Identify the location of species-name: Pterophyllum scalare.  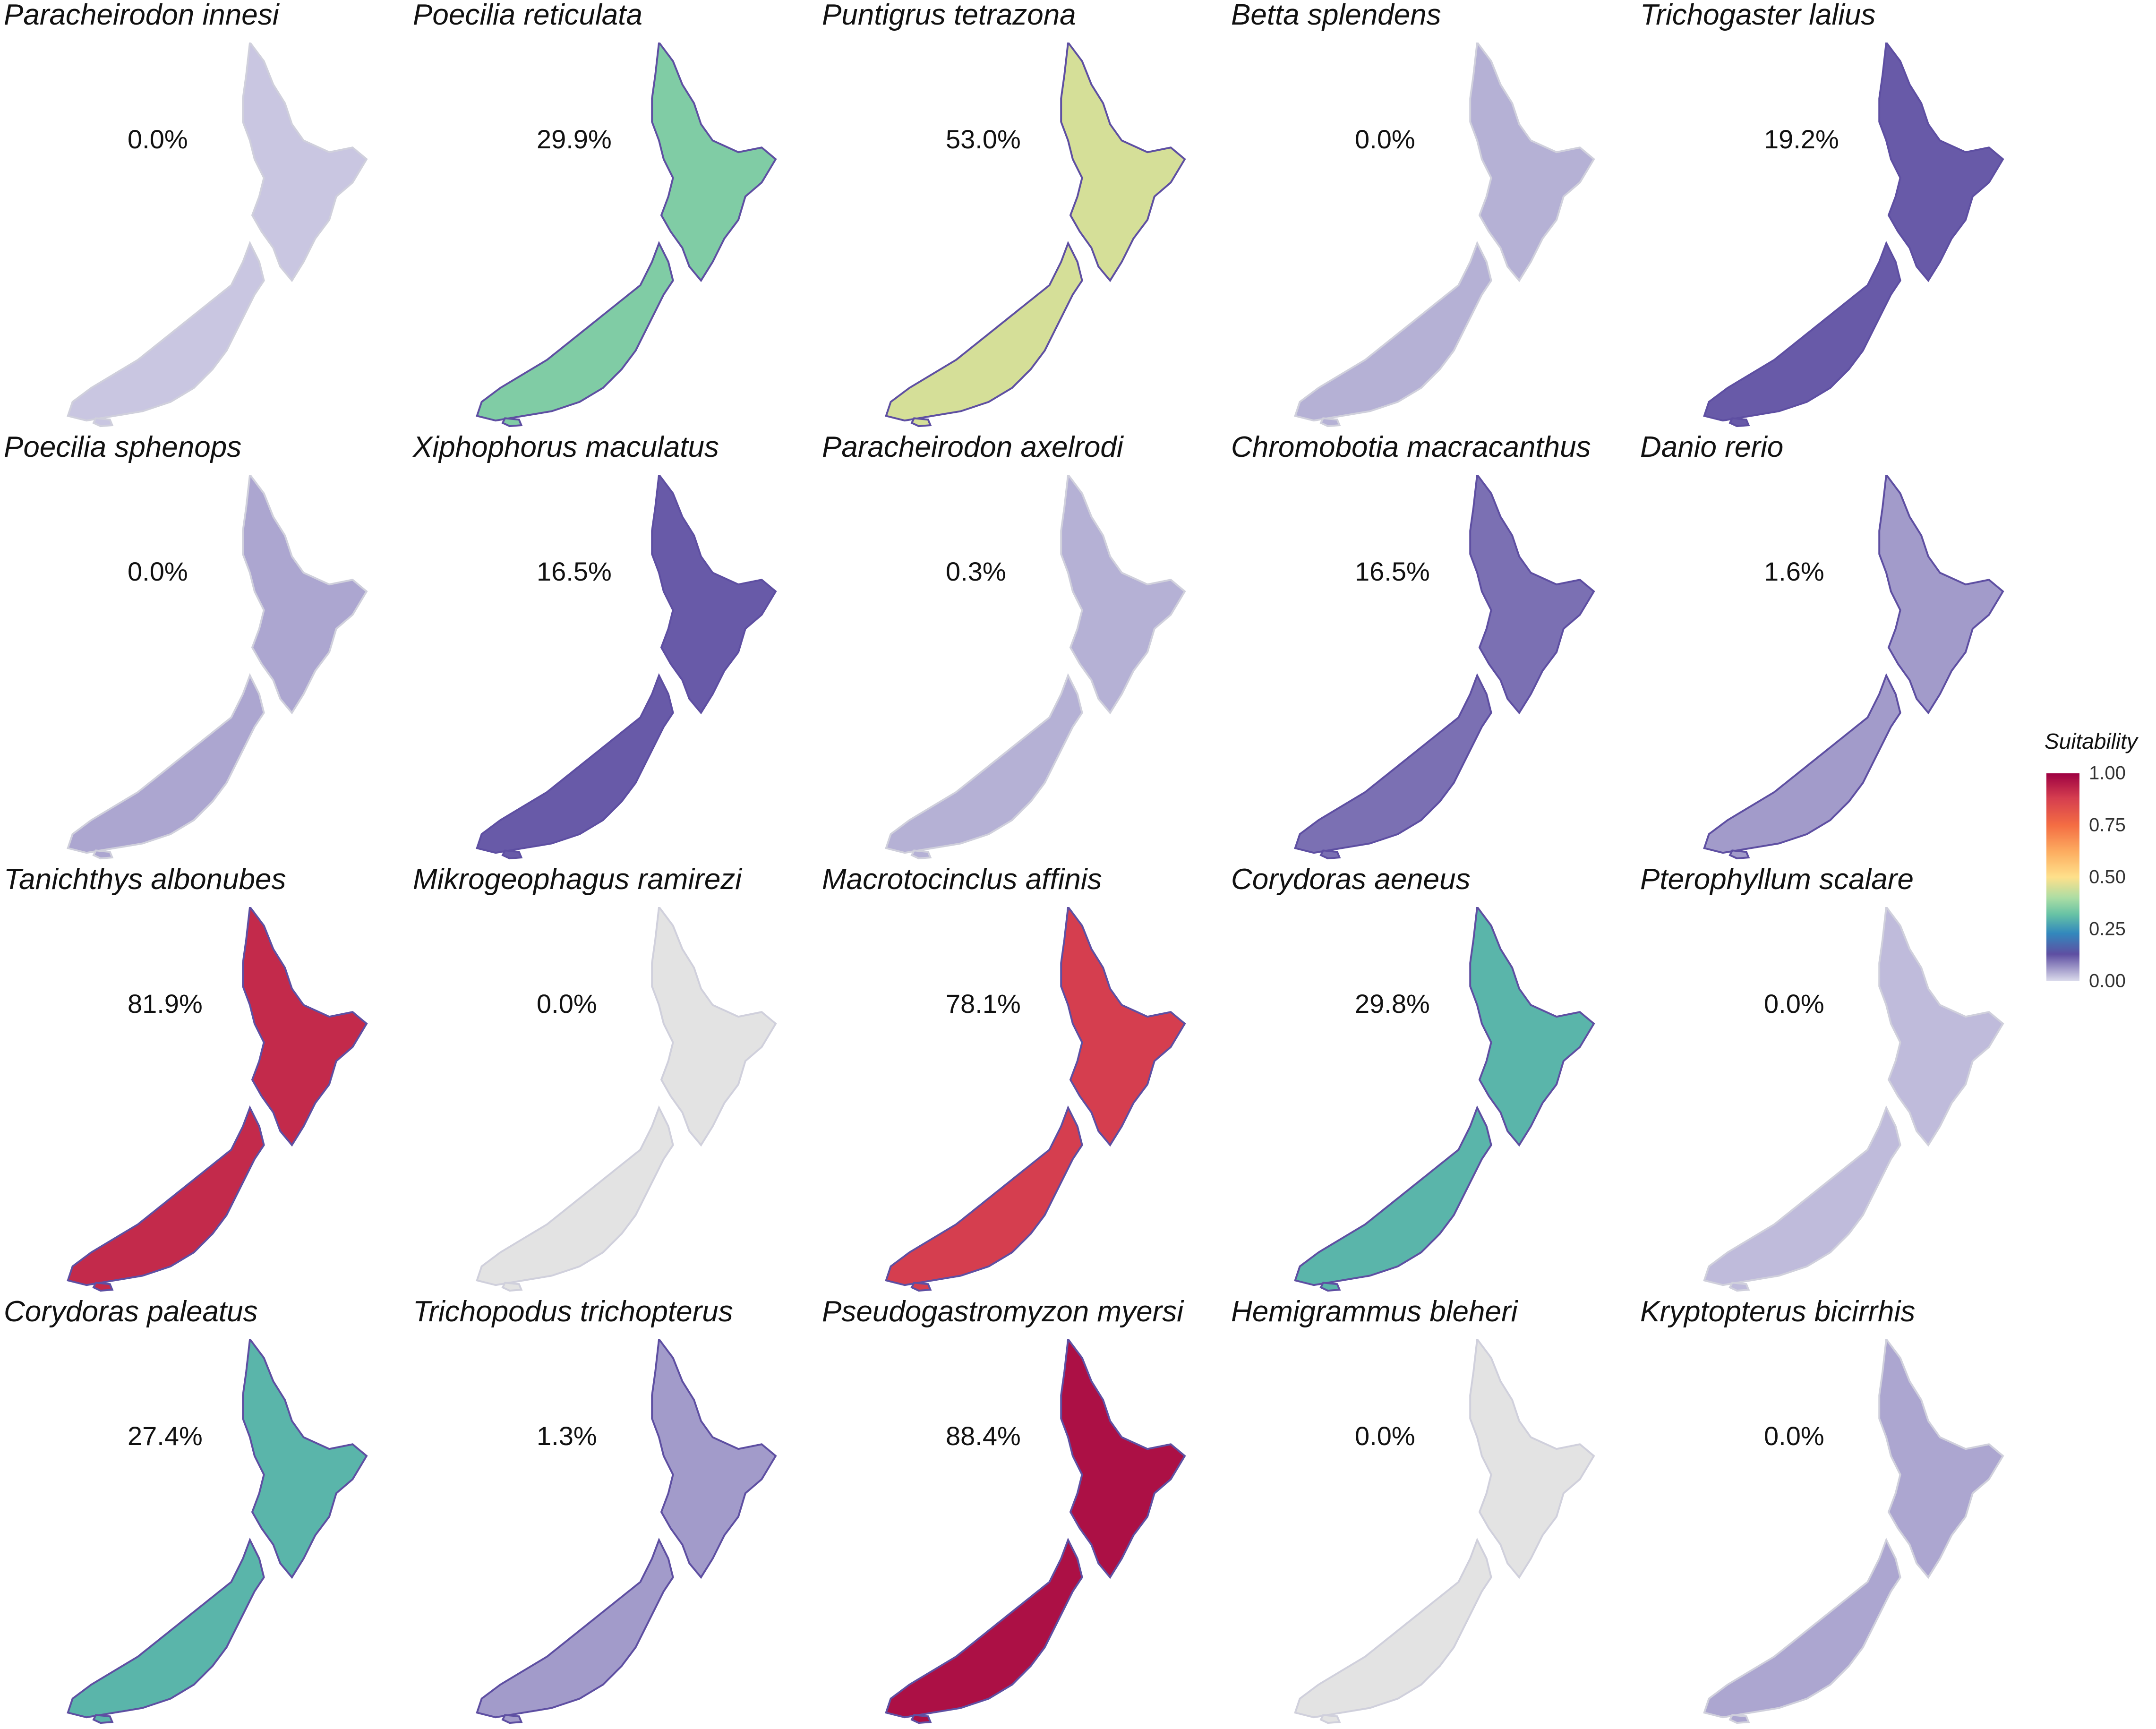
(1777, 879).